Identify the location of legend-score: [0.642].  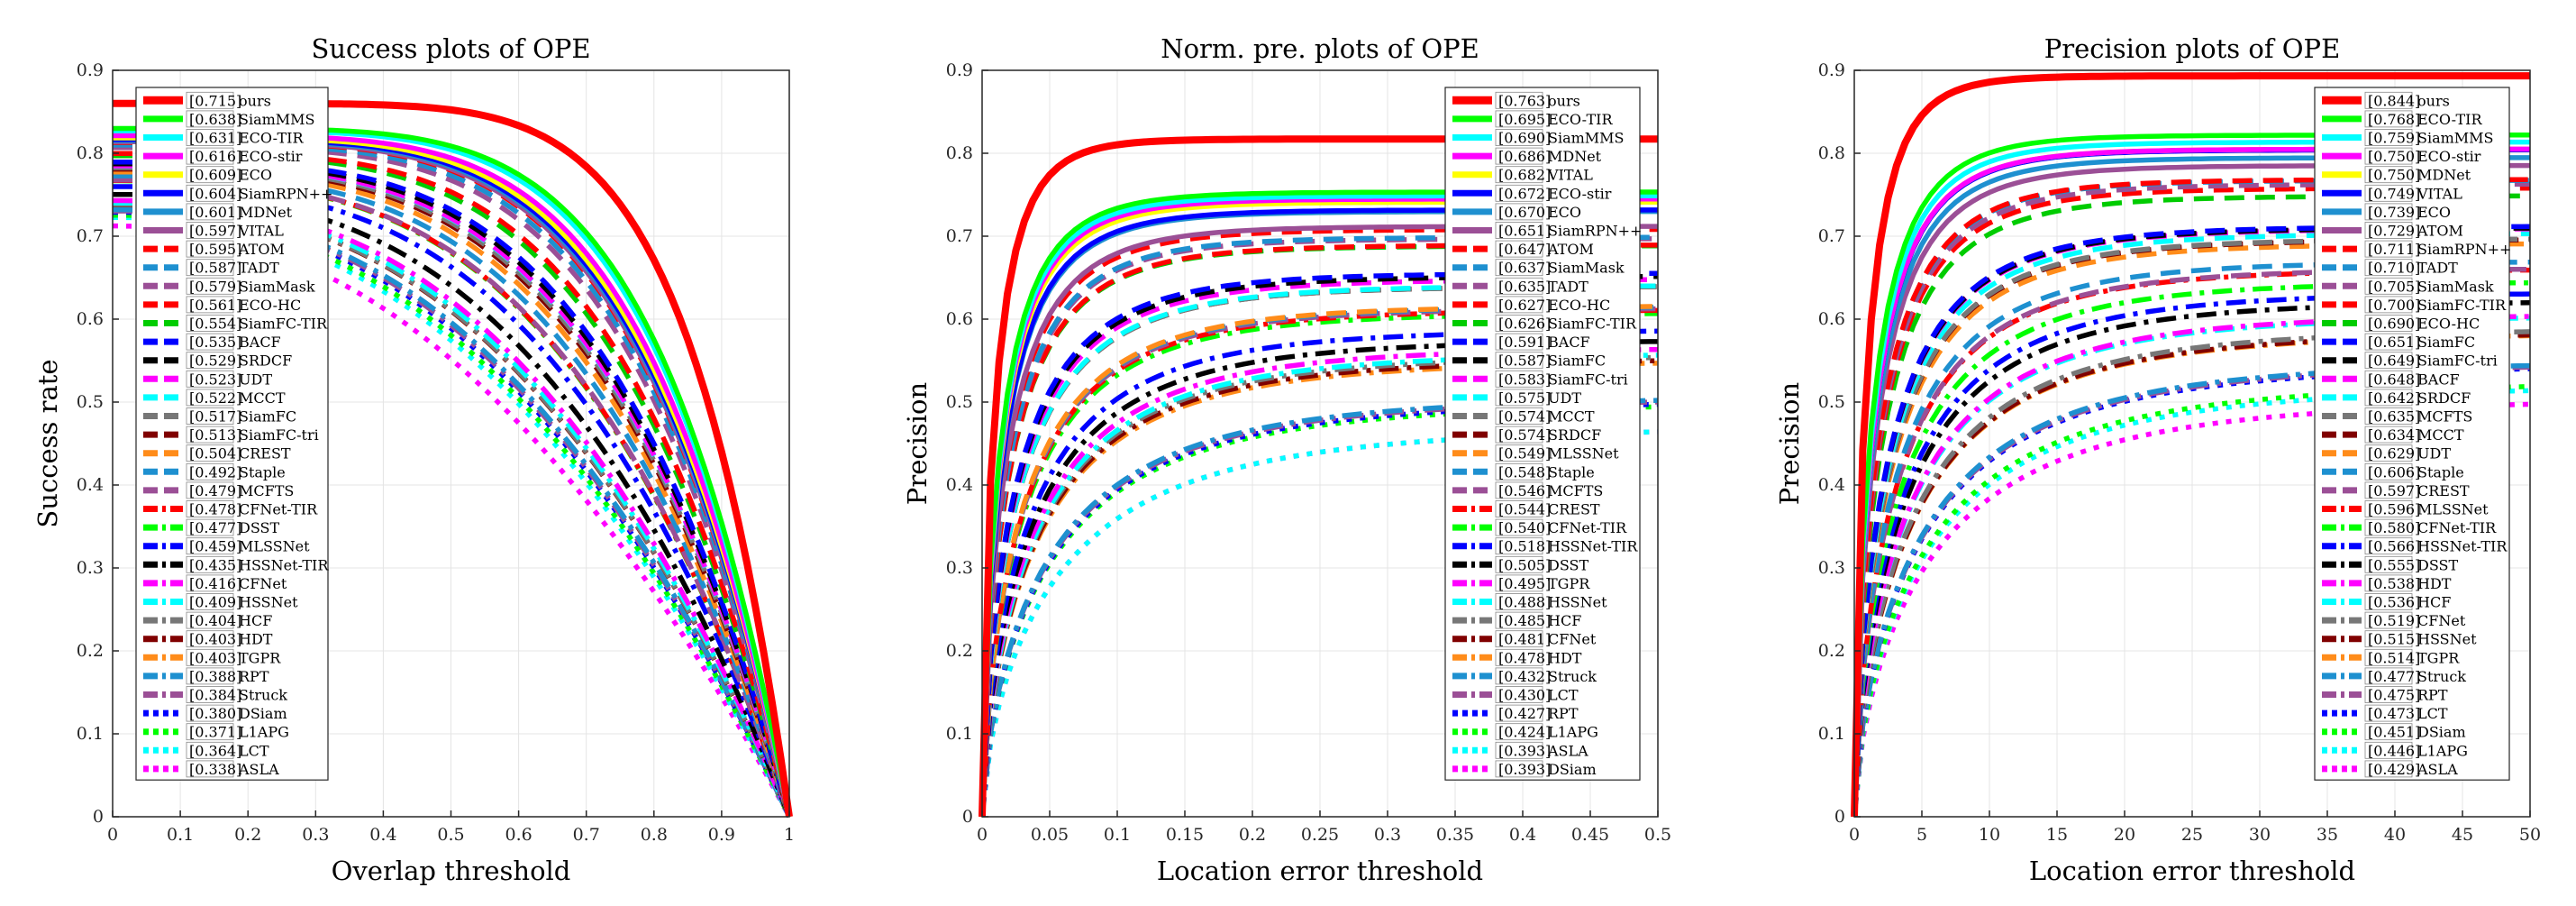
(2394, 398).